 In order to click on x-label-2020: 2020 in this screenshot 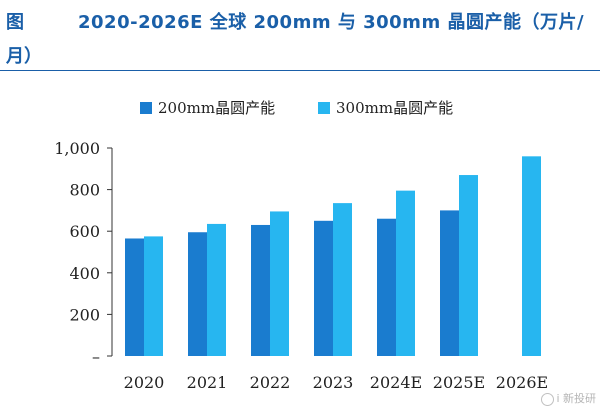, I will do `click(144, 382)`.